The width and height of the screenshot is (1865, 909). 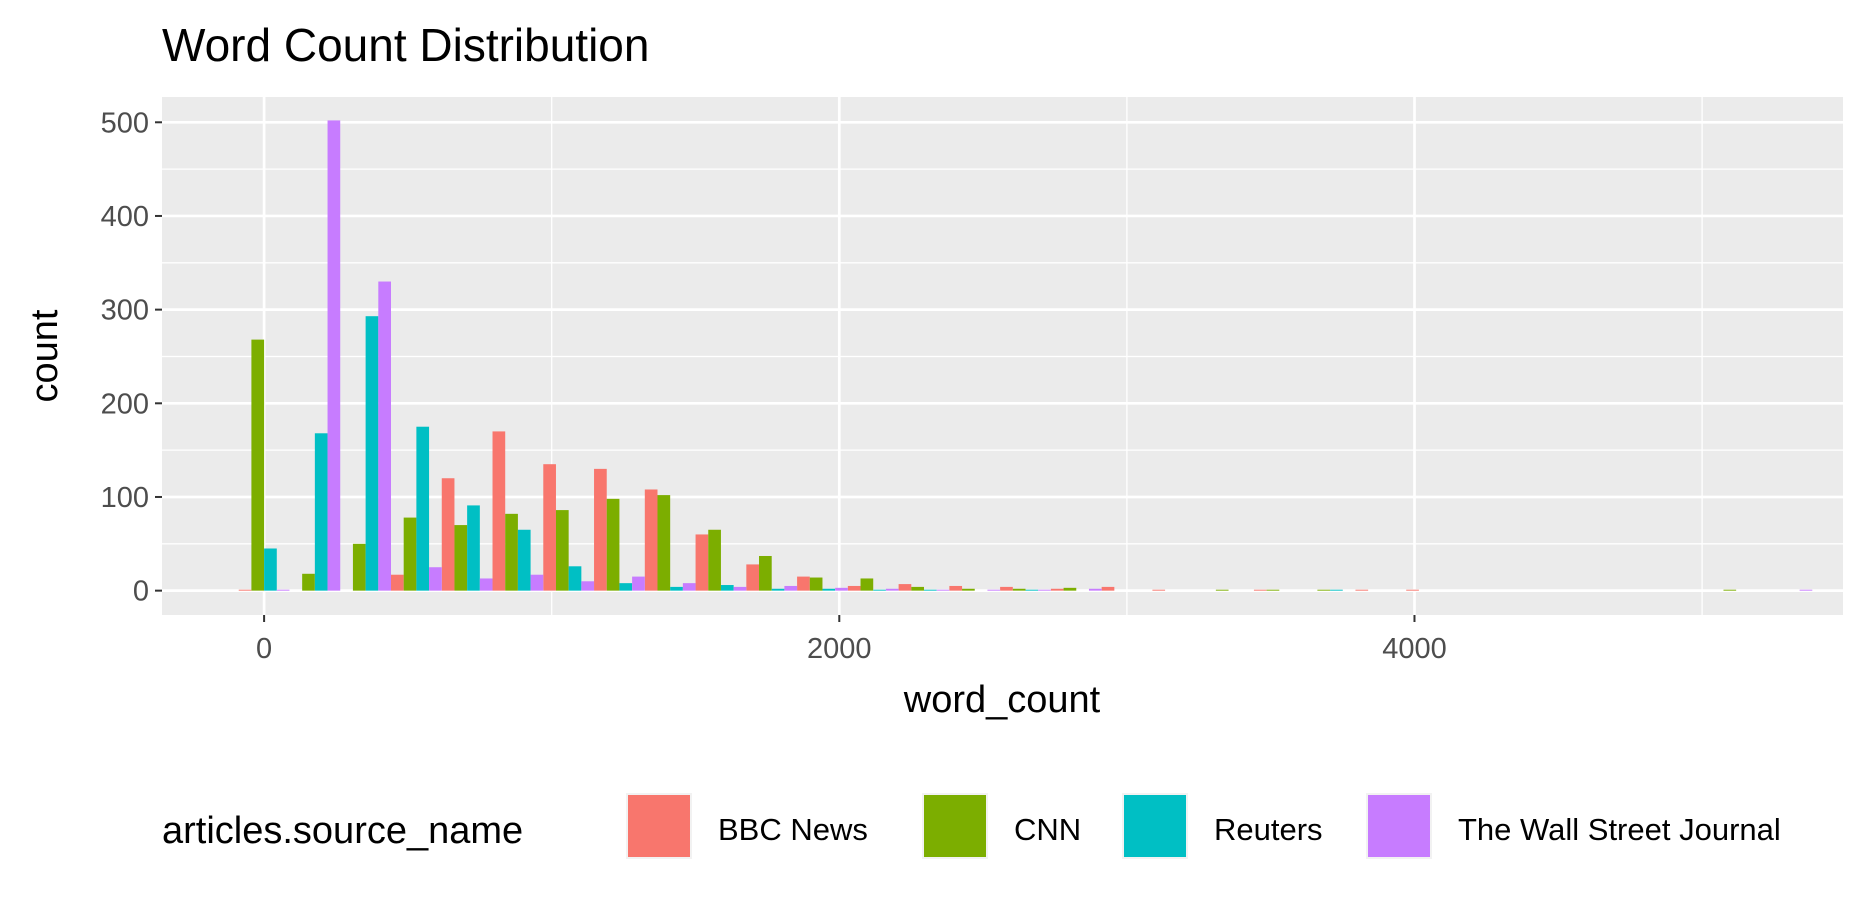 What do you see at coordinates (264, 649) in the screenshot?
I see `x-tick-label: 0` at bounding box center [264, 649].